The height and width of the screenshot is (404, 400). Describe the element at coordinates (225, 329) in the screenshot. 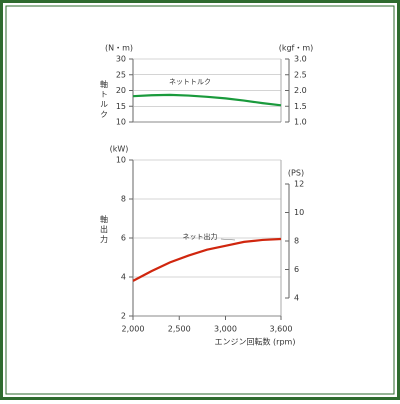

I see `x-tick-label: 3,000` at that location.